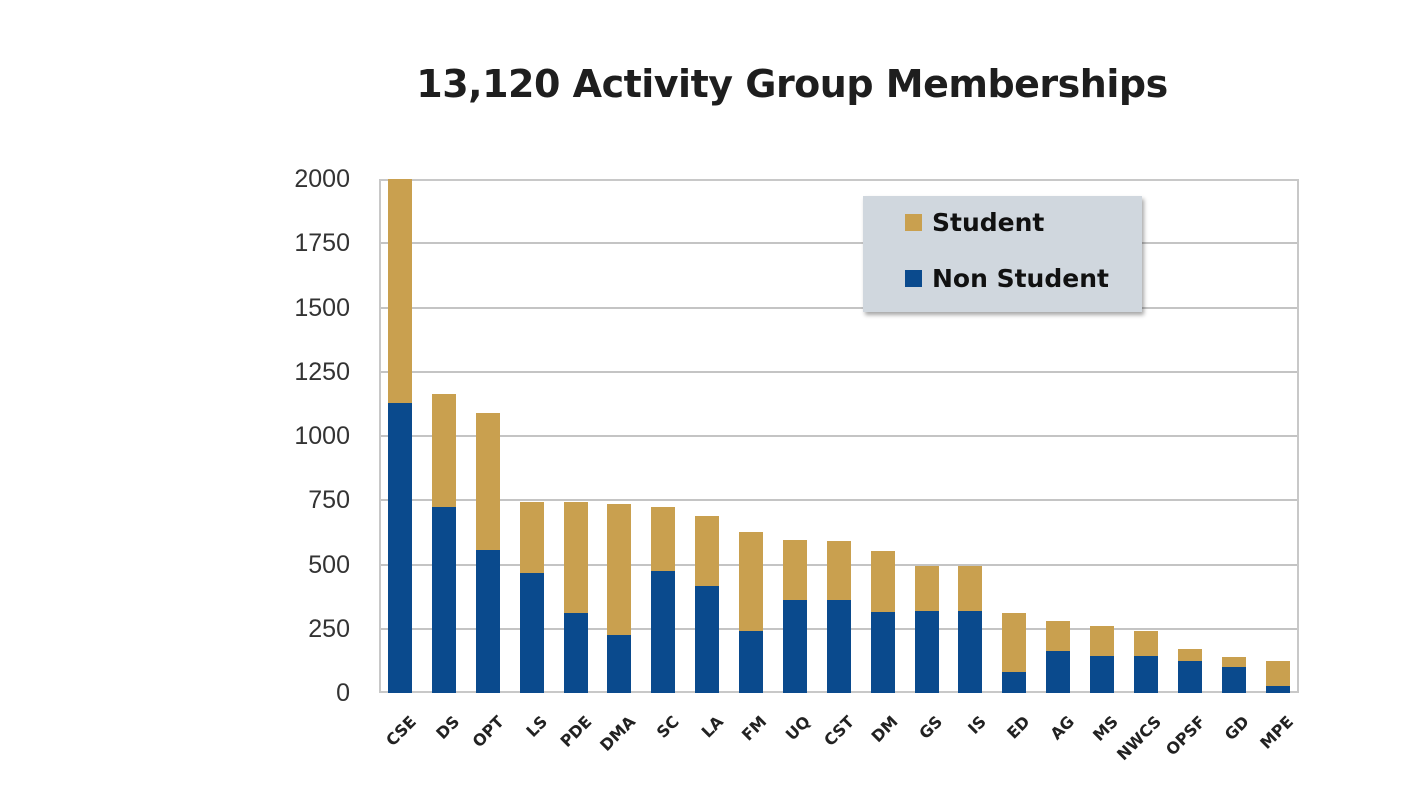  I want to click on y-tick-label: 750, so click(329, 500).